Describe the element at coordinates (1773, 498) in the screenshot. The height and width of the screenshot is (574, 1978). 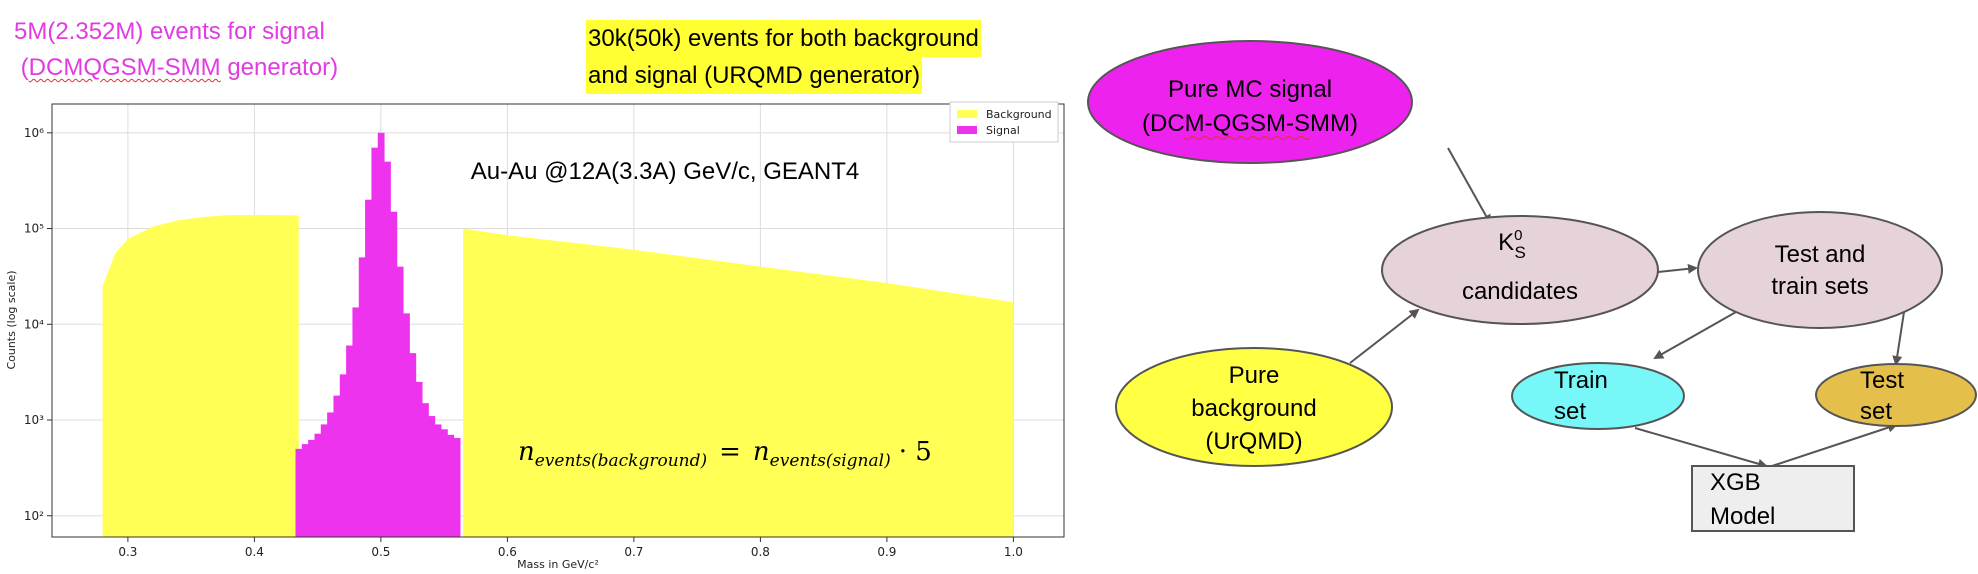
I see `node-xgb-model: XGB Model` at that location.